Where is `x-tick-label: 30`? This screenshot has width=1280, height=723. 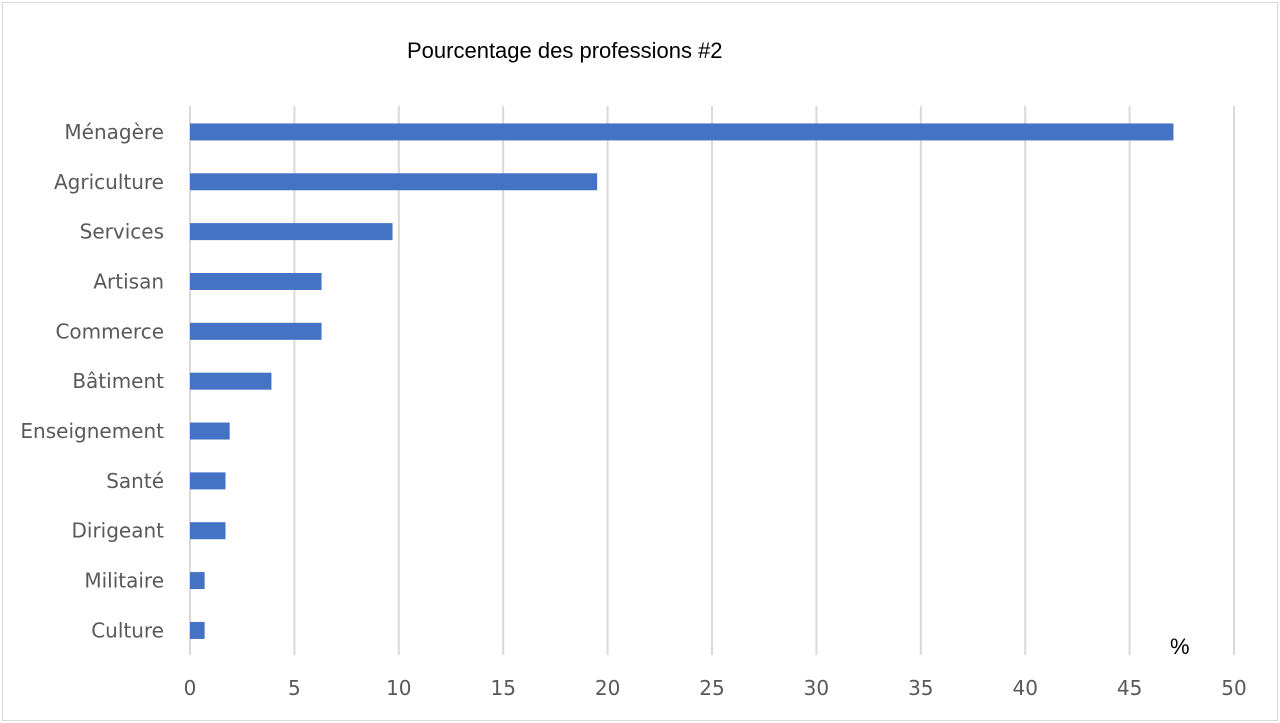 x-tick-label: 30 is located at coordinates (816, 688).